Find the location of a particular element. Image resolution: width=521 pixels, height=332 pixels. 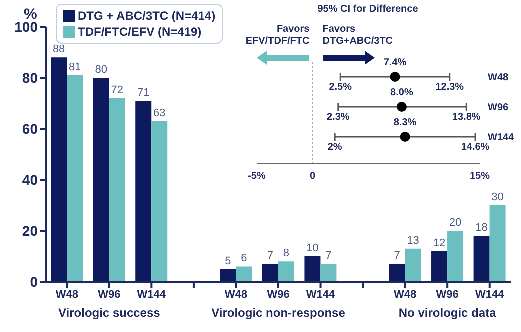

data-label: 63 is located at coordinates (159, 113).